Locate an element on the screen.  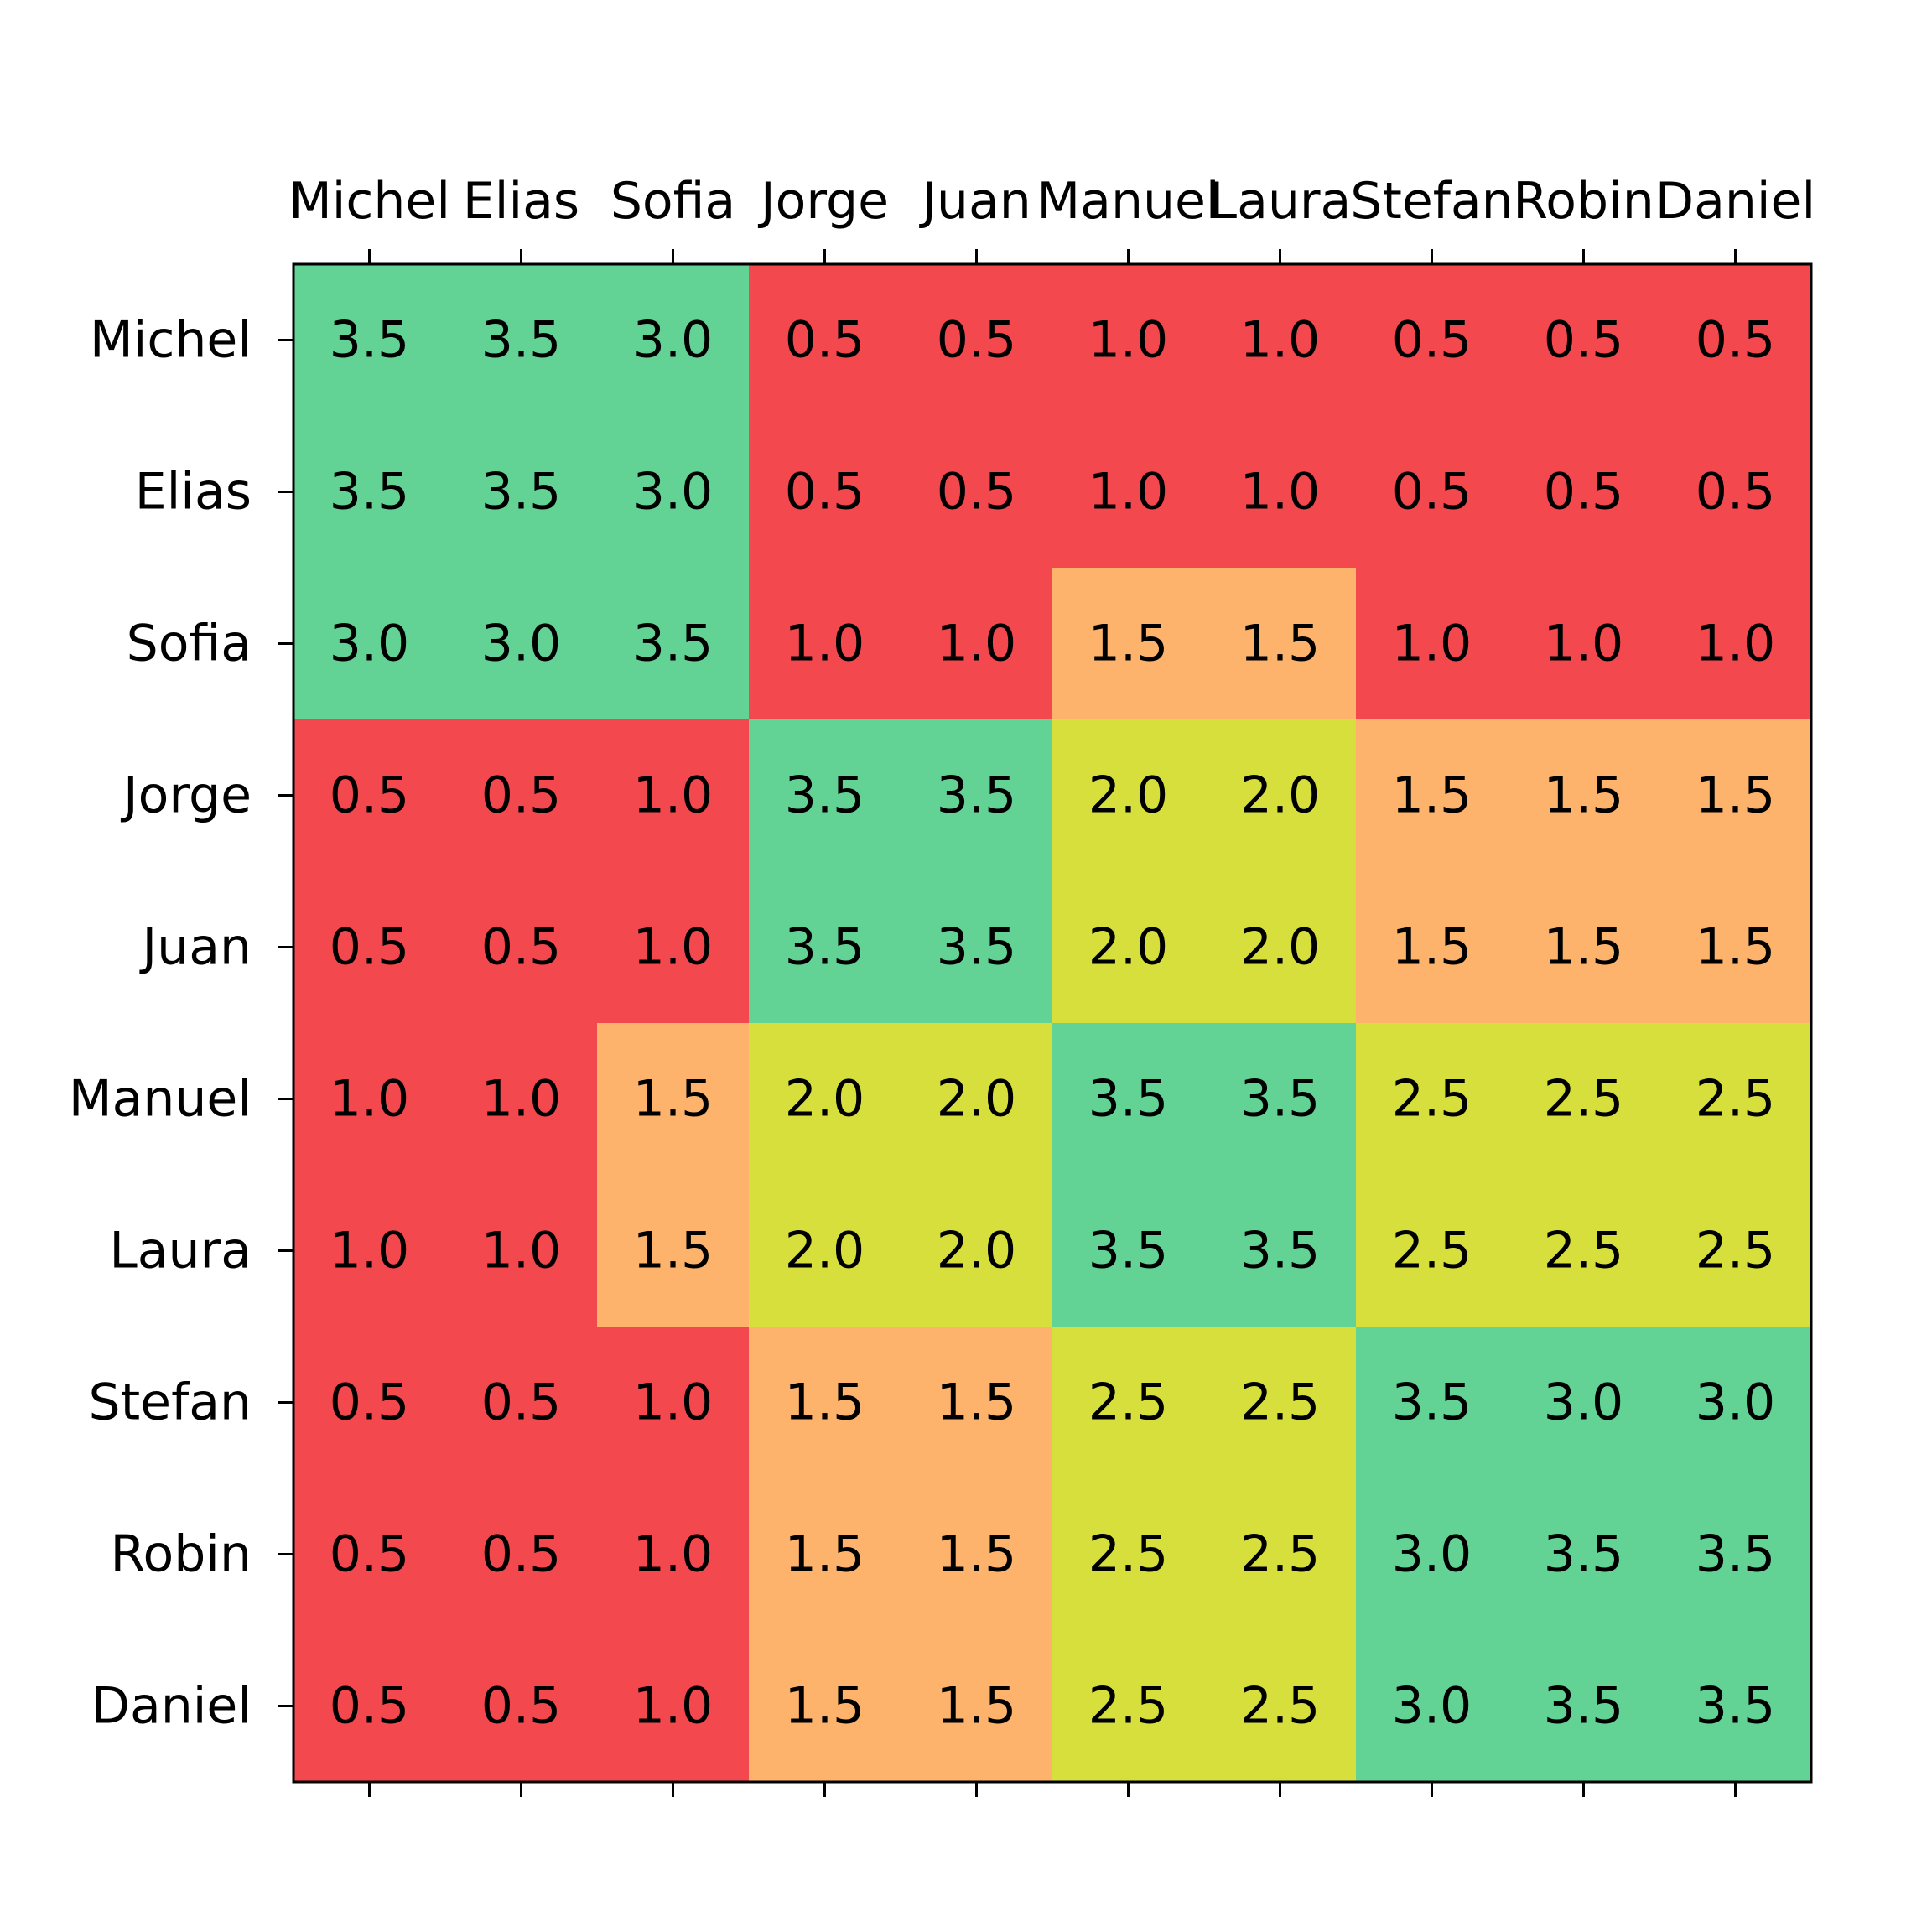
y-tick-label: Elias is located at coordinates (193, 492).